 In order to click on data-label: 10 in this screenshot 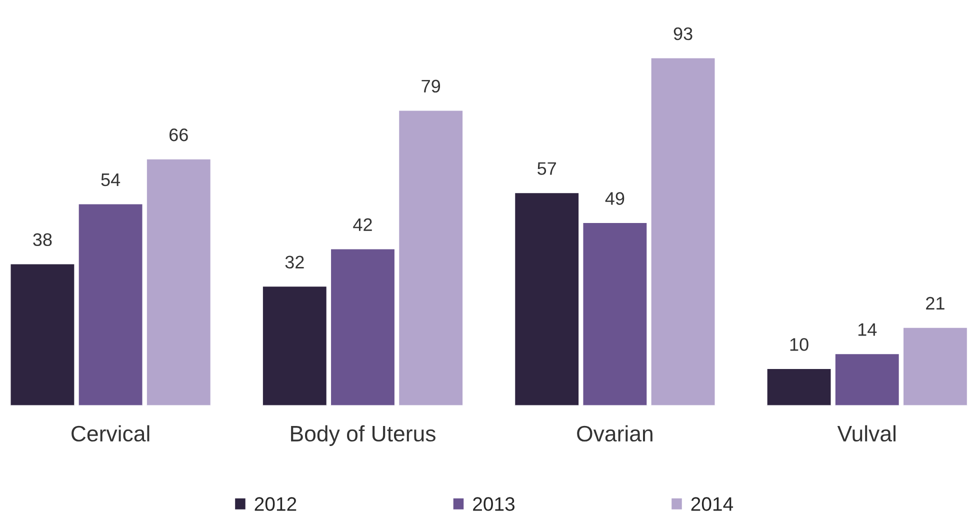, I will do `click(799, 344)`.